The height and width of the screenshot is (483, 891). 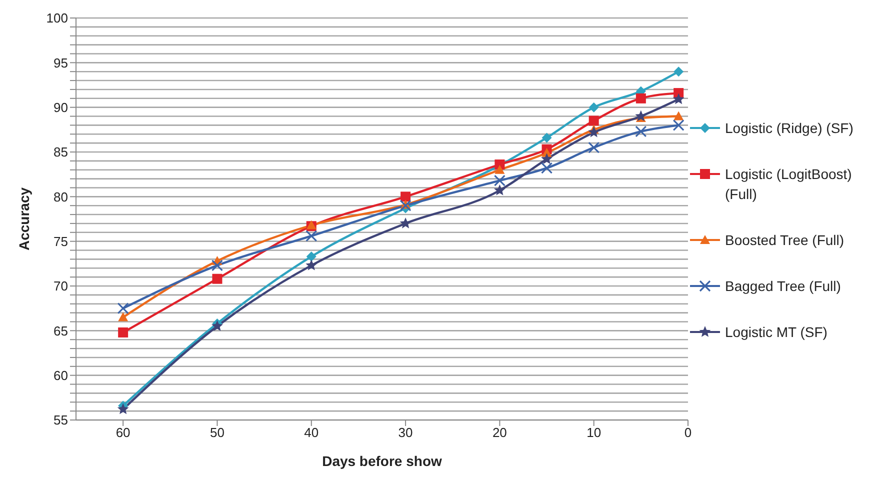 I want to click on x-axis-title: Days before show, so click(x=382, y=461).